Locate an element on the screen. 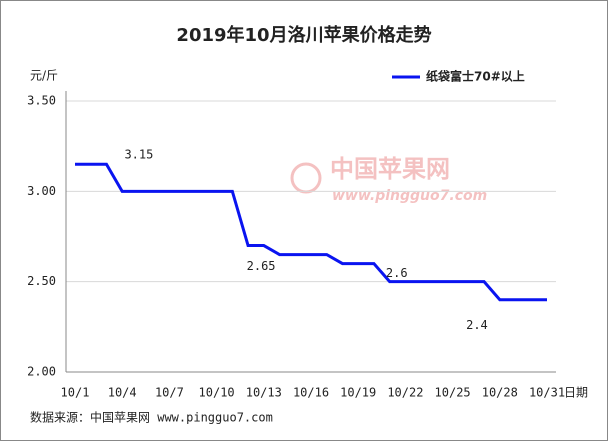  y-axis-label: 元/斤 is located at coordinates (44, 76).